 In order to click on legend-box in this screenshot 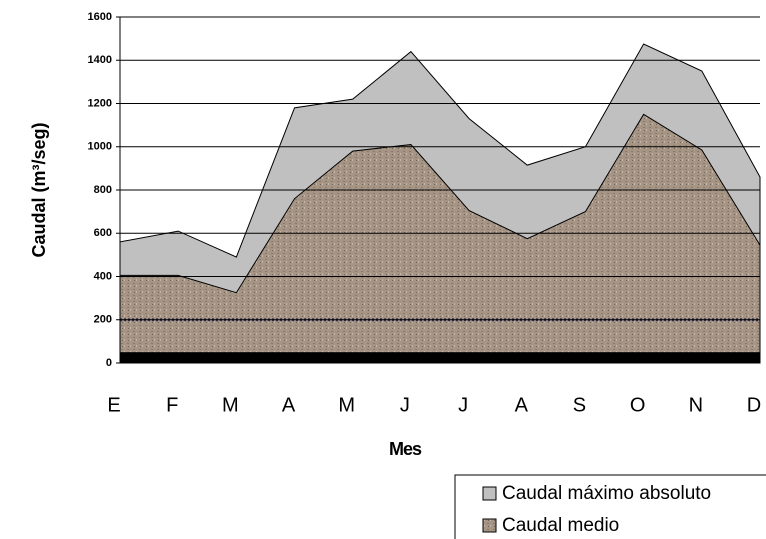, I will do `click(610, 506)`.